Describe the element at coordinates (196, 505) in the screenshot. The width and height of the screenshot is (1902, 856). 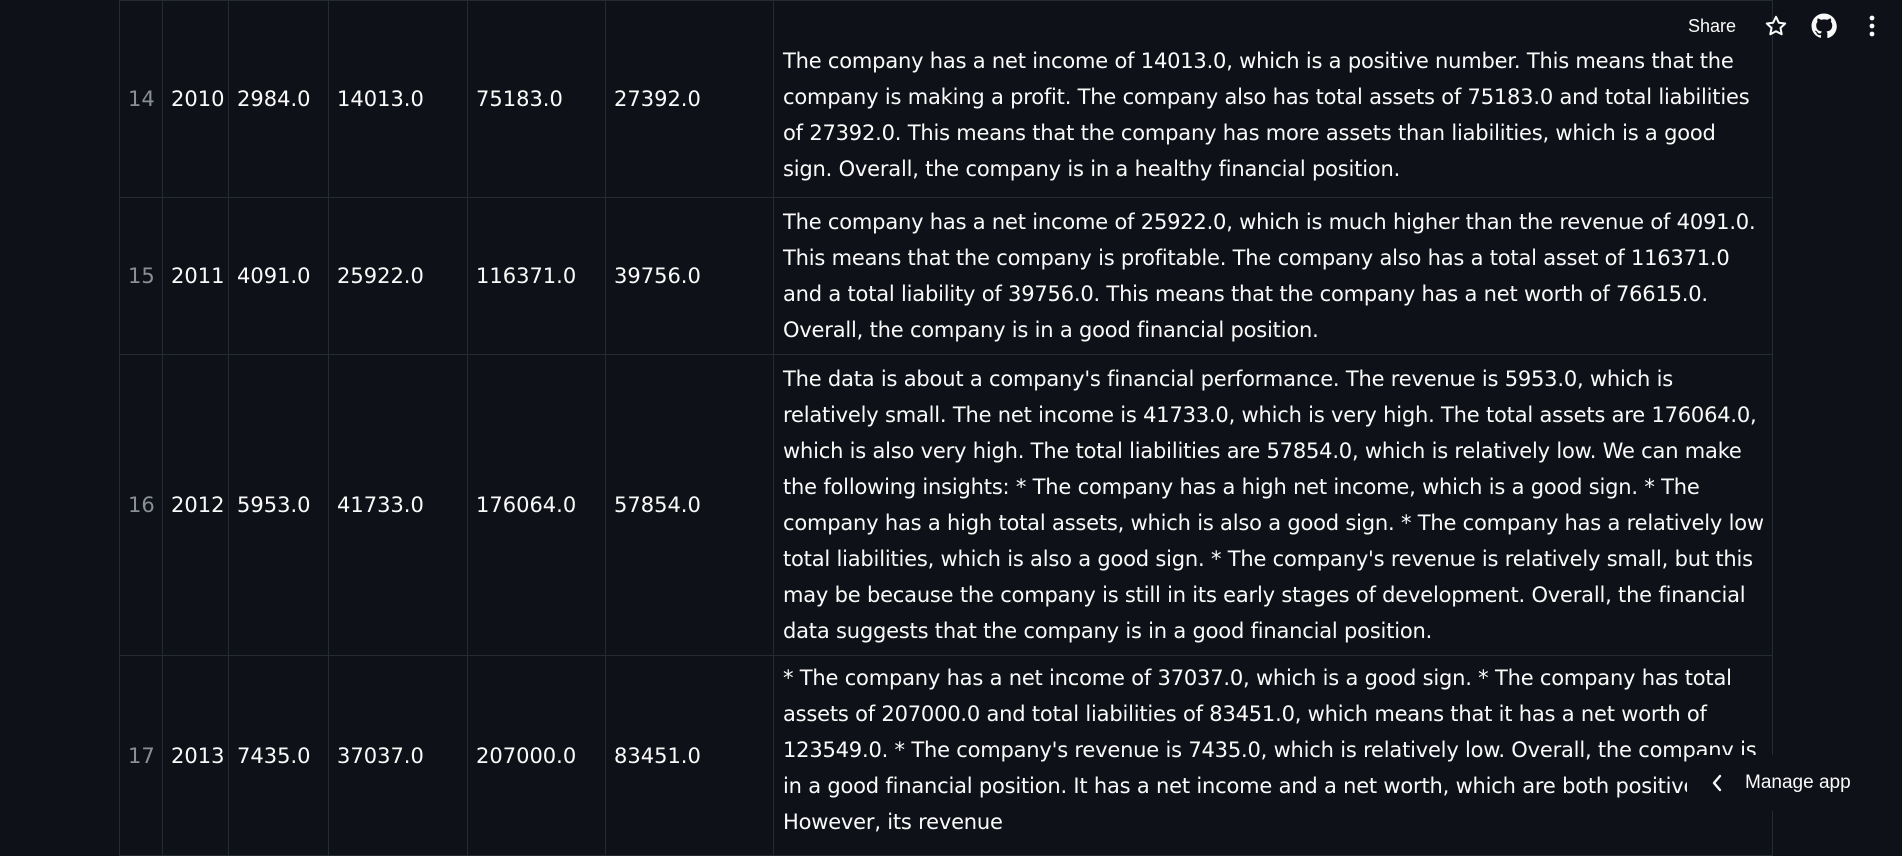
I see `cell-year: 2012` at that location.